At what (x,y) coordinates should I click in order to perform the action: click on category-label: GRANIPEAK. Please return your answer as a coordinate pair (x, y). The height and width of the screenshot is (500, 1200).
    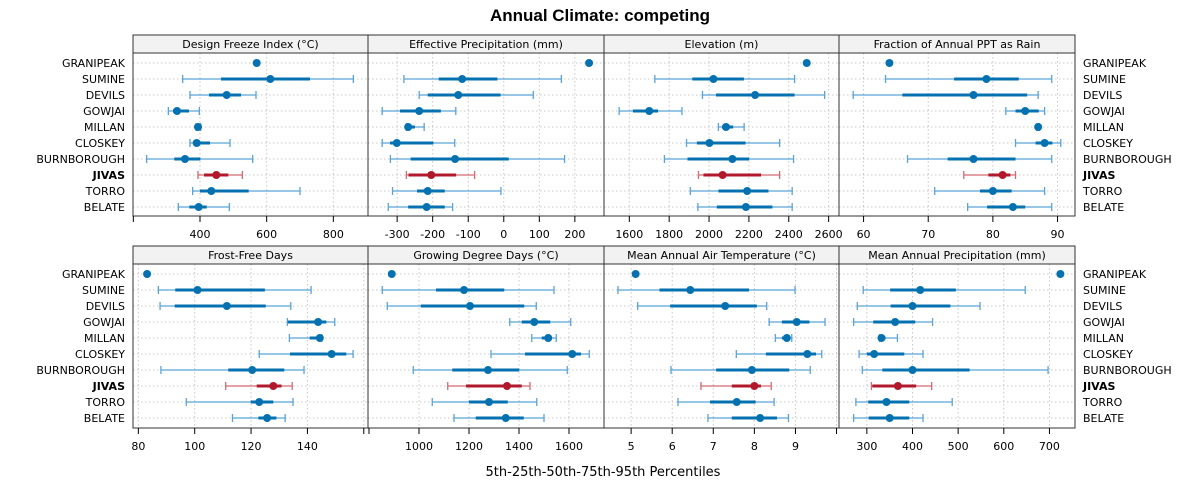
    Looking at the image, I should click on (1115, 274).